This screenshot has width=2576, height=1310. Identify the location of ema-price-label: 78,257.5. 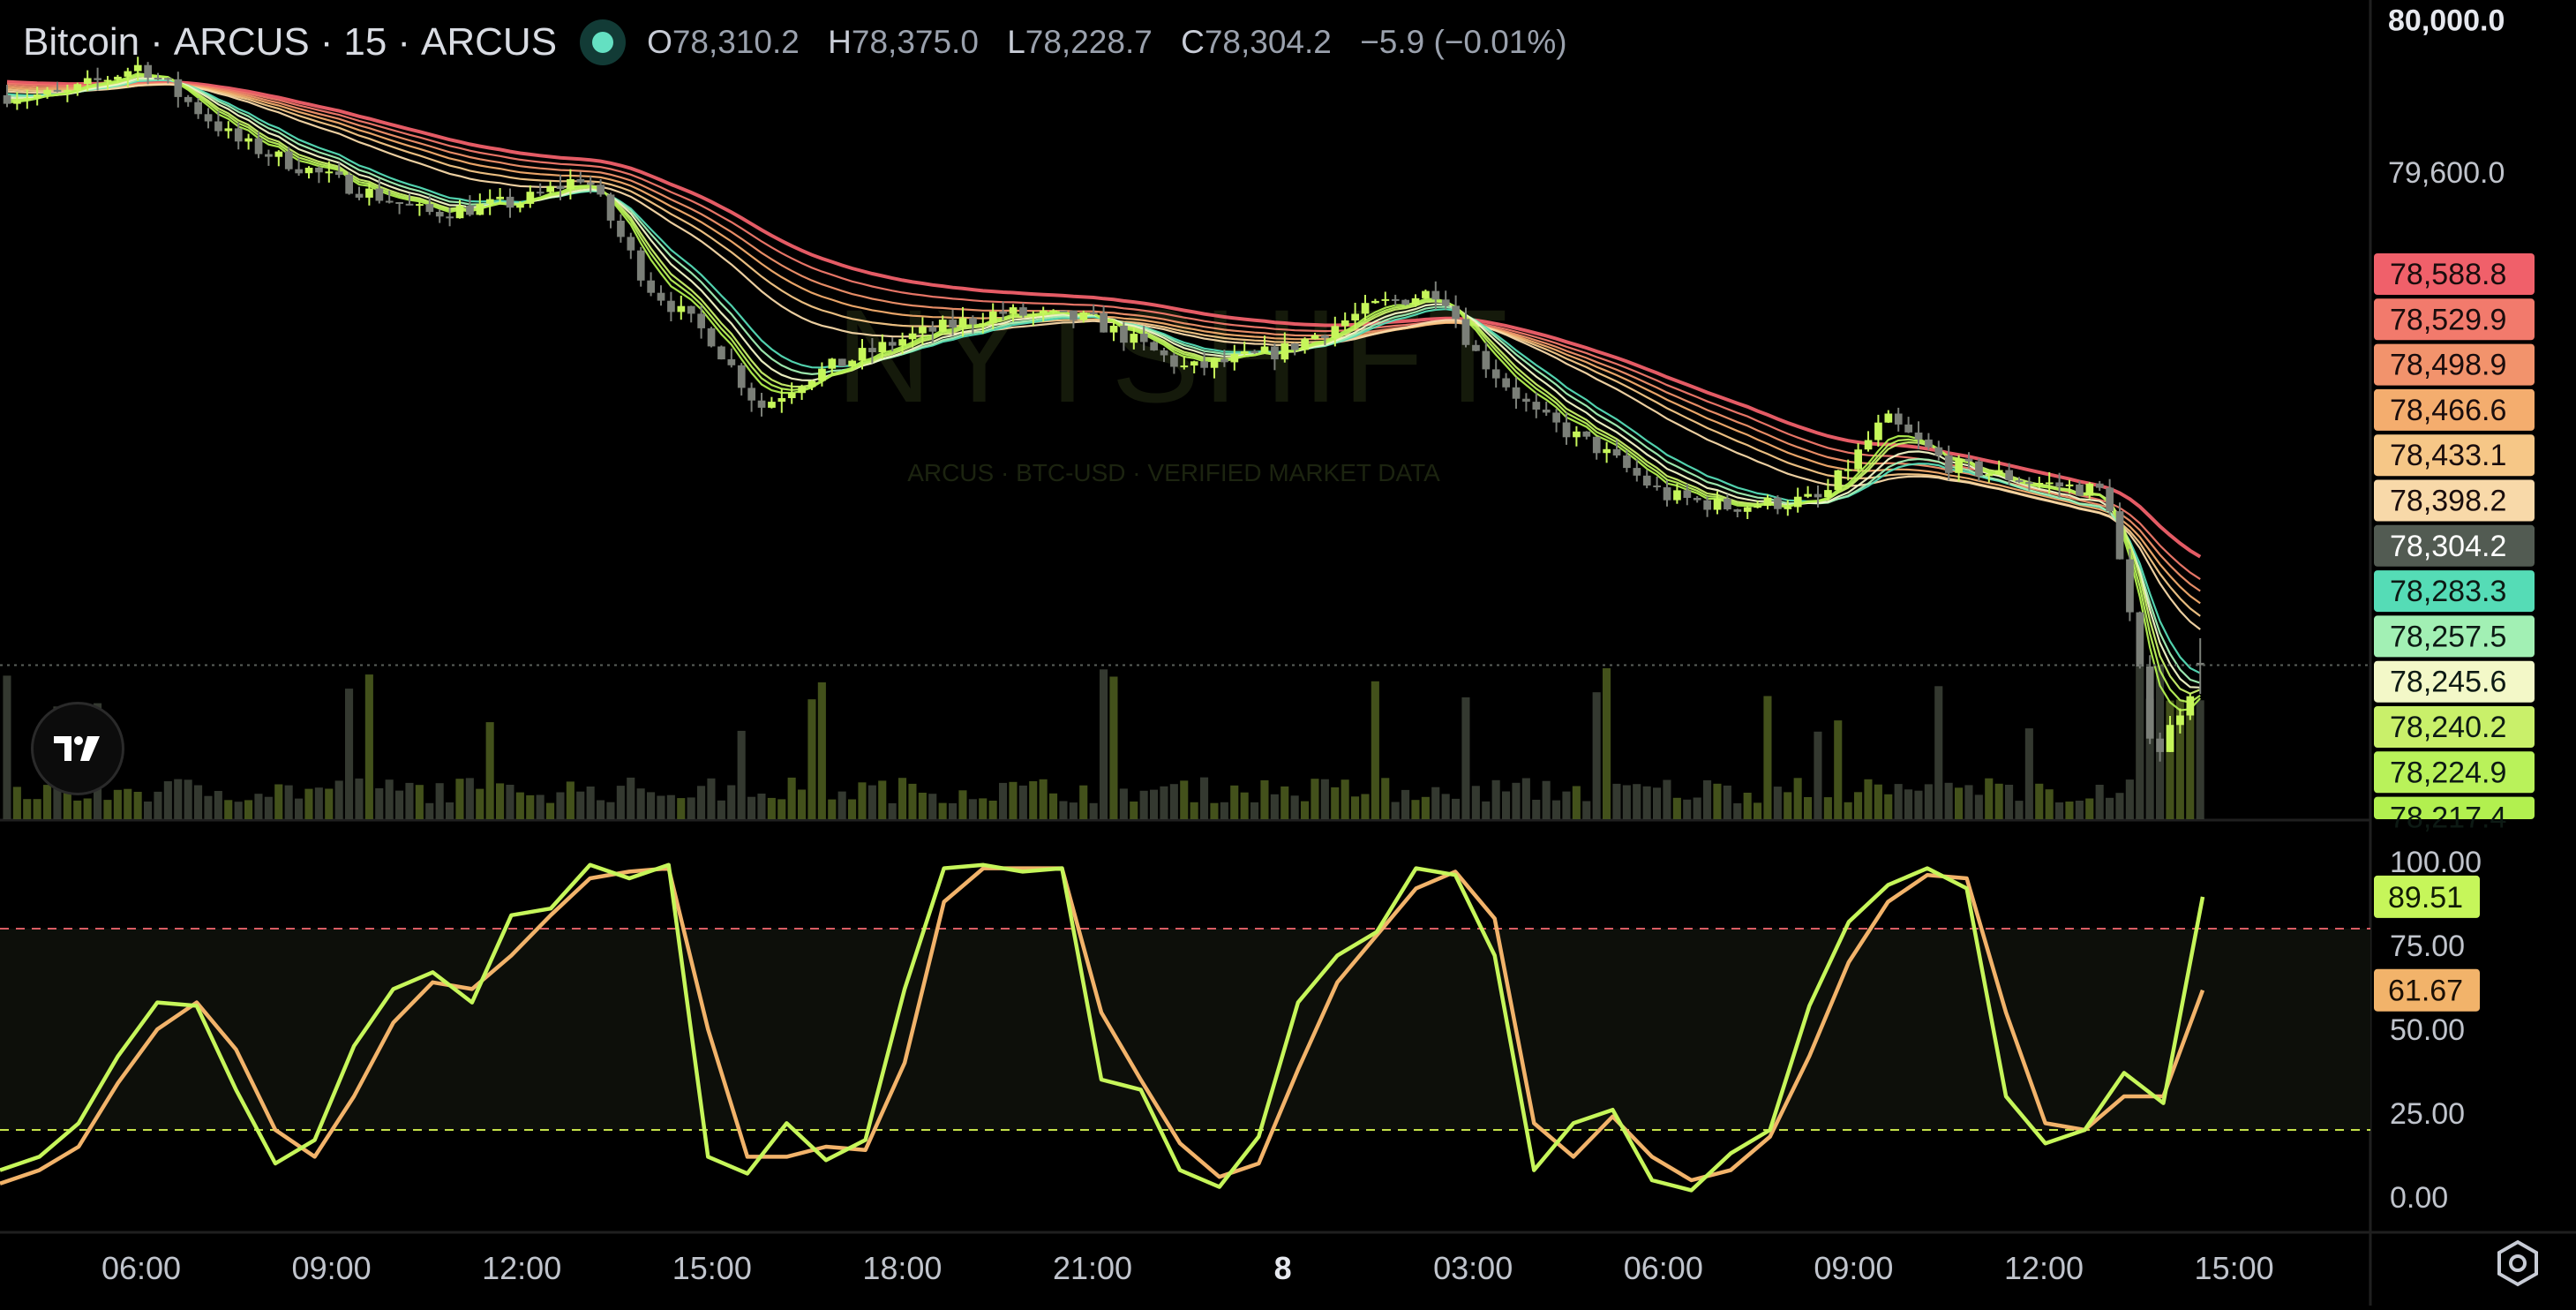
(2454, 636).